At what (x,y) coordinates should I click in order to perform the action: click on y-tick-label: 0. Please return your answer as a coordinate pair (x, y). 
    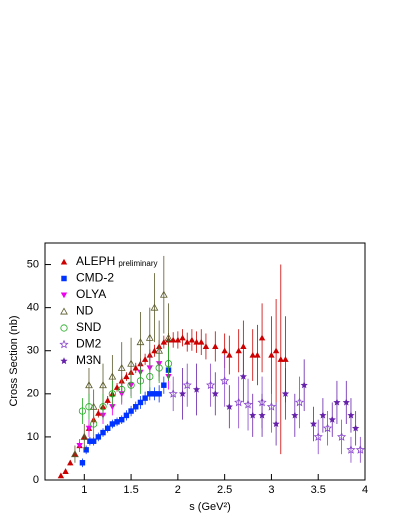
    Looking at the image, I should click on (36, 480).